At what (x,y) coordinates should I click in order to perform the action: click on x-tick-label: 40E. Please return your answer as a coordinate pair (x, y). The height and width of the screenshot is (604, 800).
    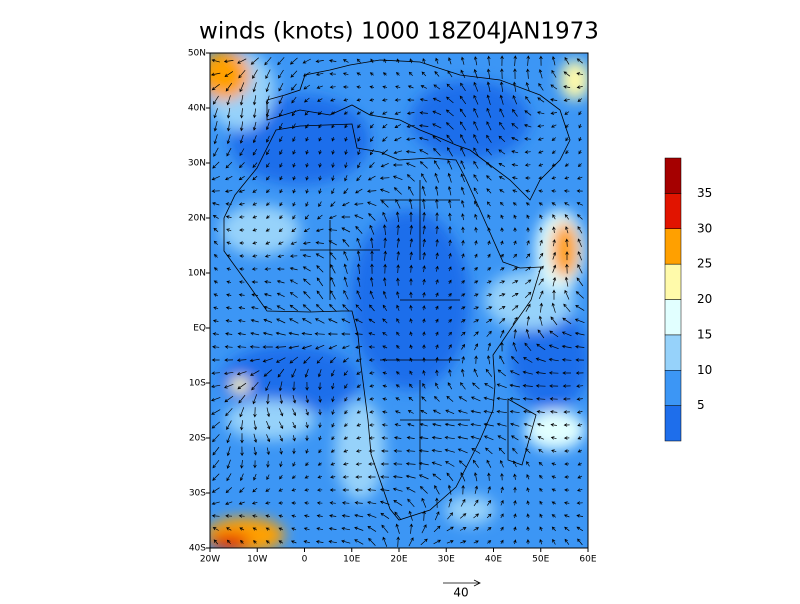
    Looking at the image, I should click on (493, 560).